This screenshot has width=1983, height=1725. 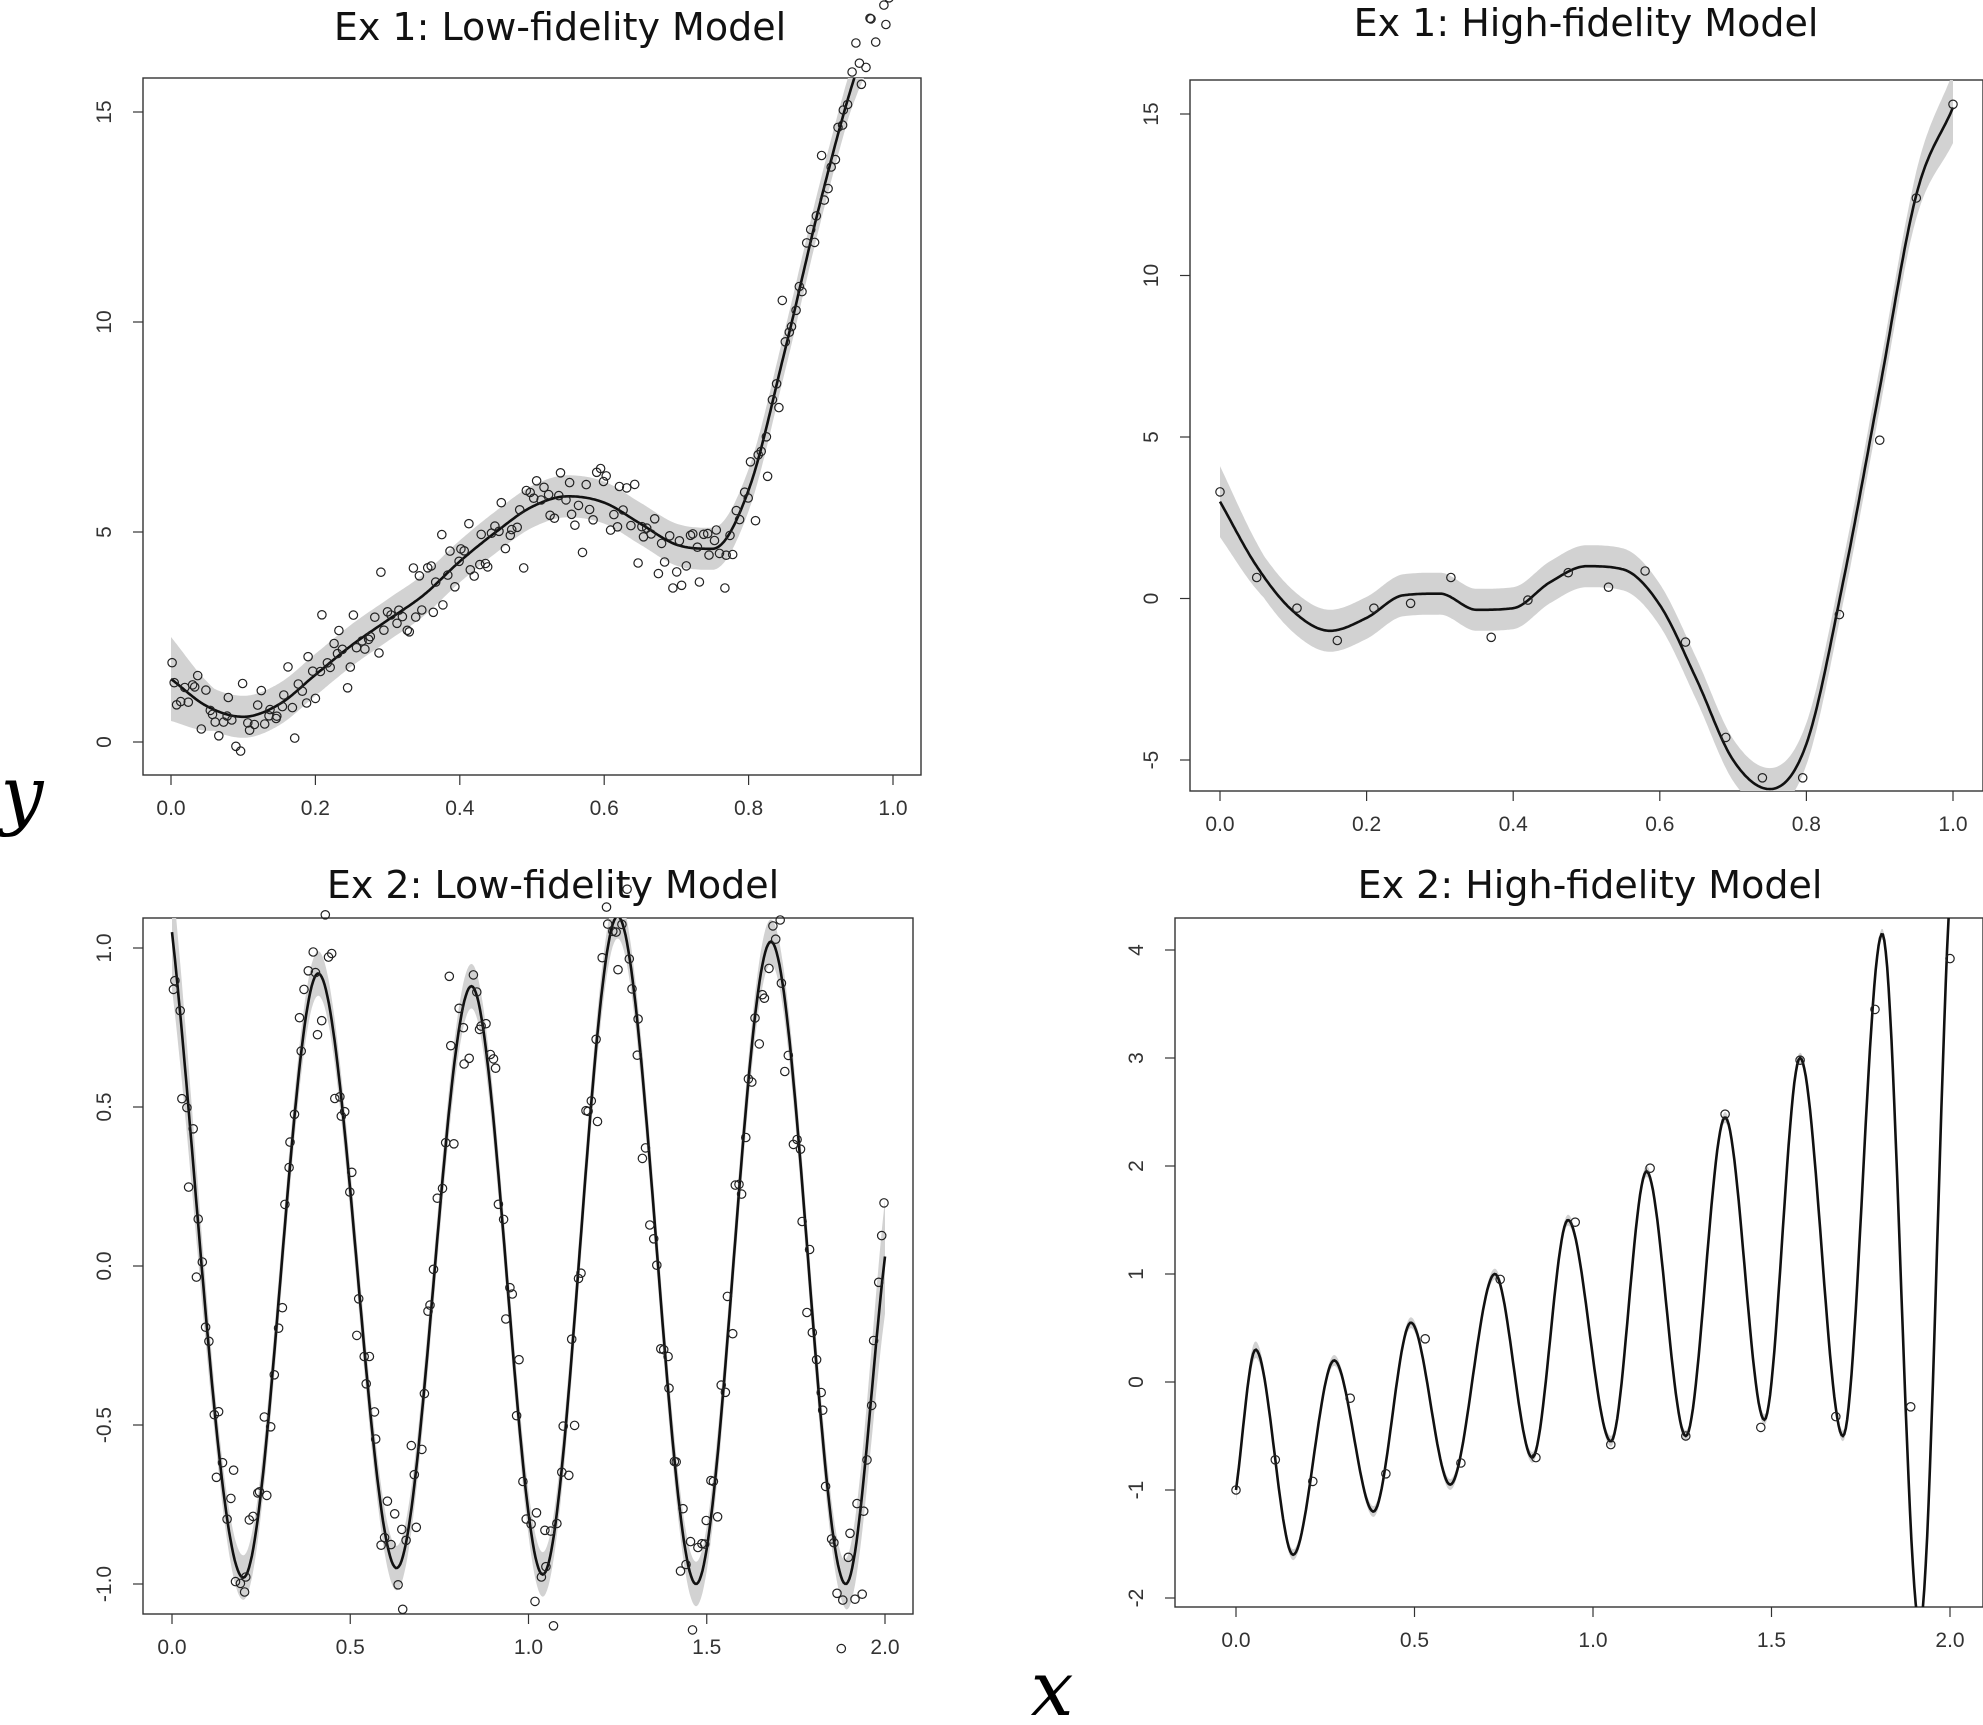 I want to click on y-tick-label: 1.0, so click(x=104, y=947).